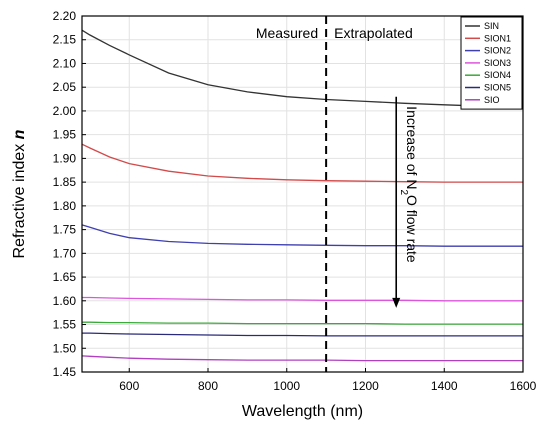  What do you see at coordinates (65, 87) in the screenshot?
I see `y-tick-label: 2.05` at bounding box center [65, 87].